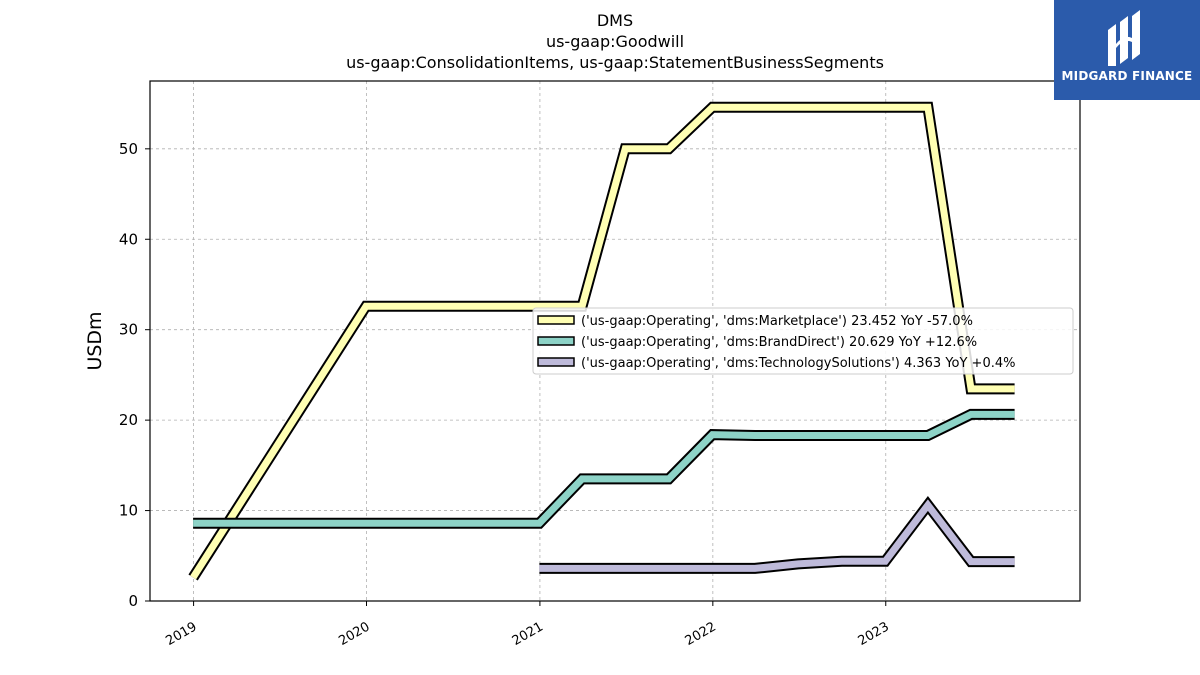 The width and height of the screenshot is (1200, 675). I want to click on x-tick-label: 2021, so click(528, 634).